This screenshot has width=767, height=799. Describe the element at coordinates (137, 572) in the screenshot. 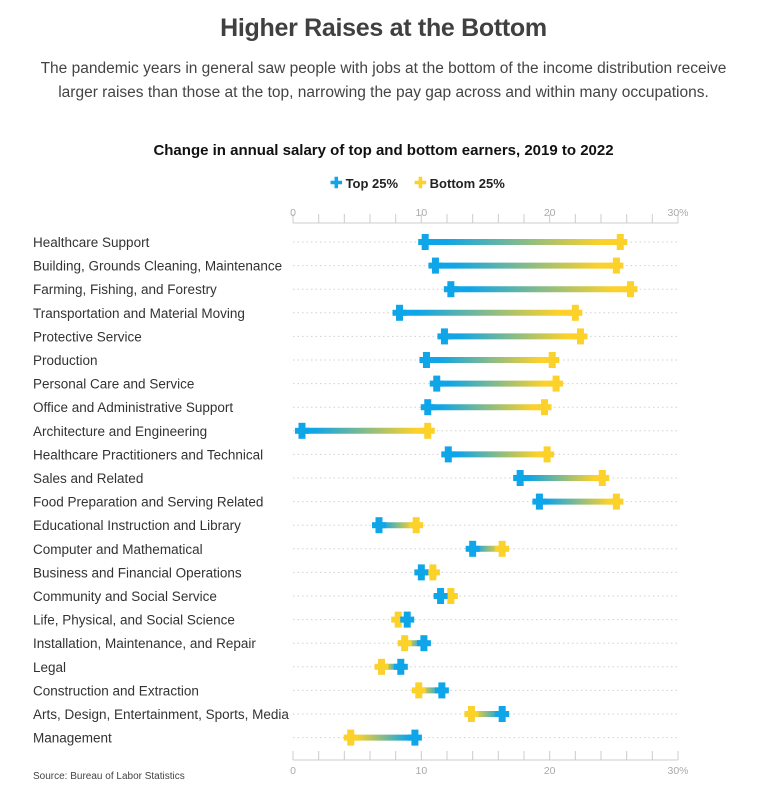

I see `category-label: Business and Financial Operations` at that location.